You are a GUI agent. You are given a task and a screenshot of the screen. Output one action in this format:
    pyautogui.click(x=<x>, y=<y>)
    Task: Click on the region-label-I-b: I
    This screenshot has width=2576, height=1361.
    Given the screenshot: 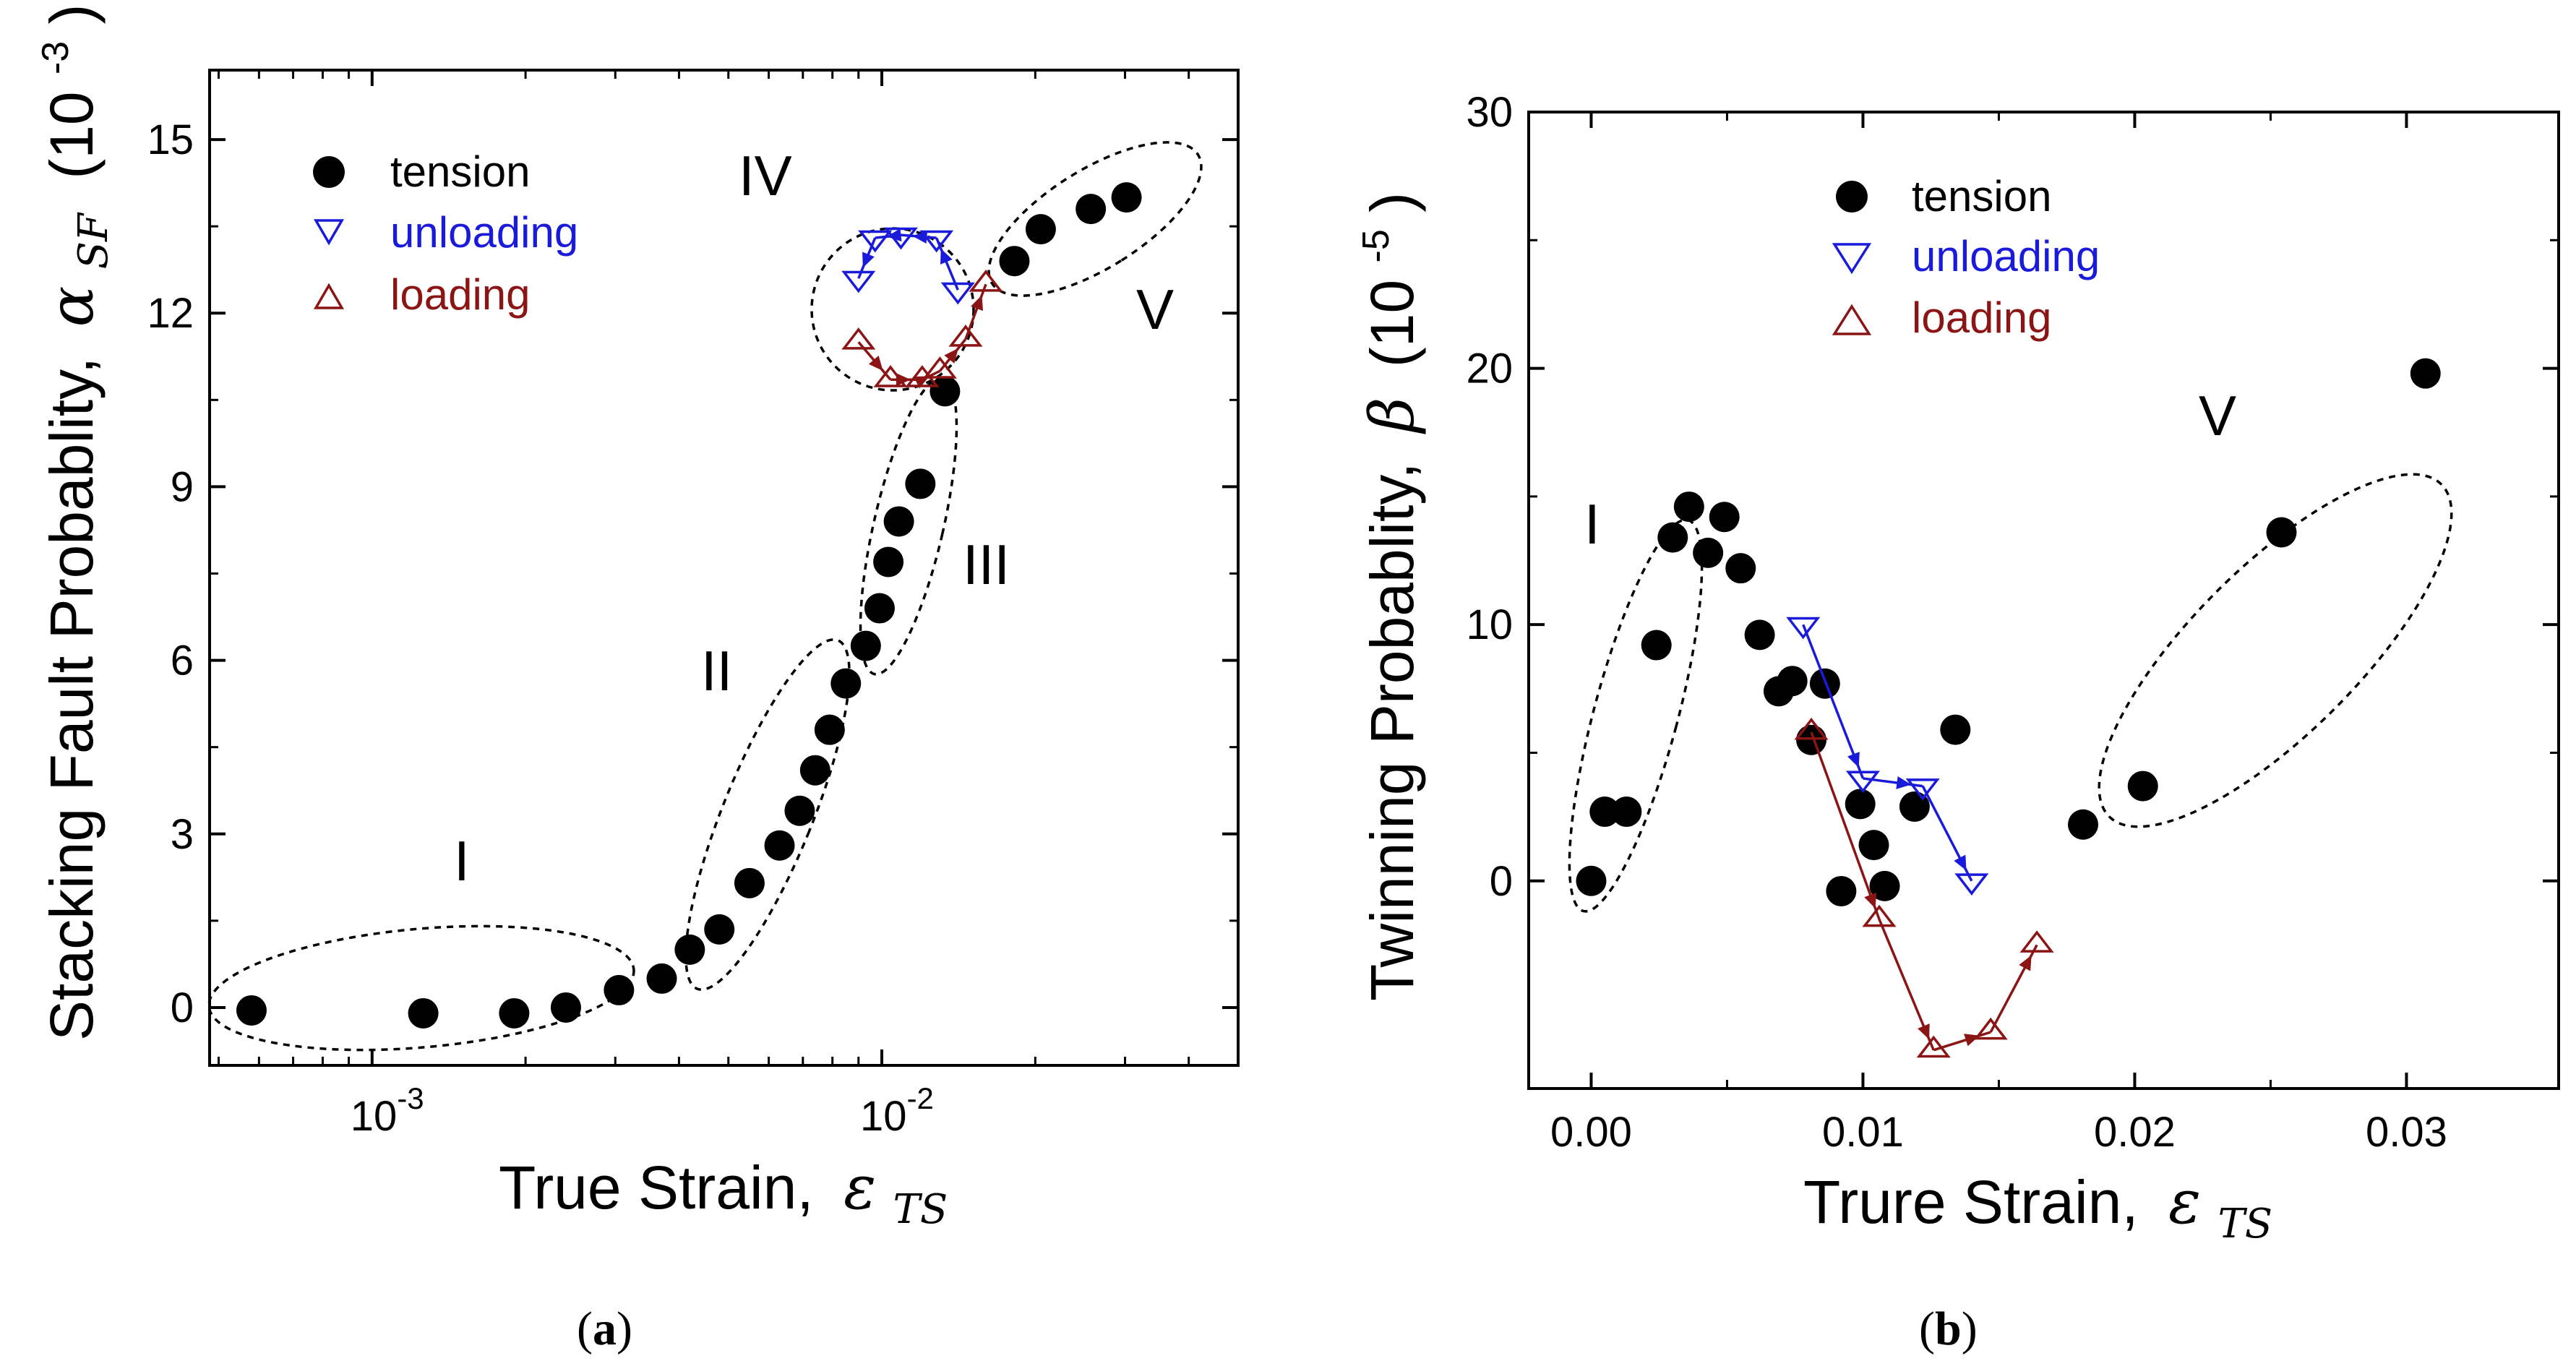 What is the action you would take?
    pyautogui.click(x=1592, y=524)
    